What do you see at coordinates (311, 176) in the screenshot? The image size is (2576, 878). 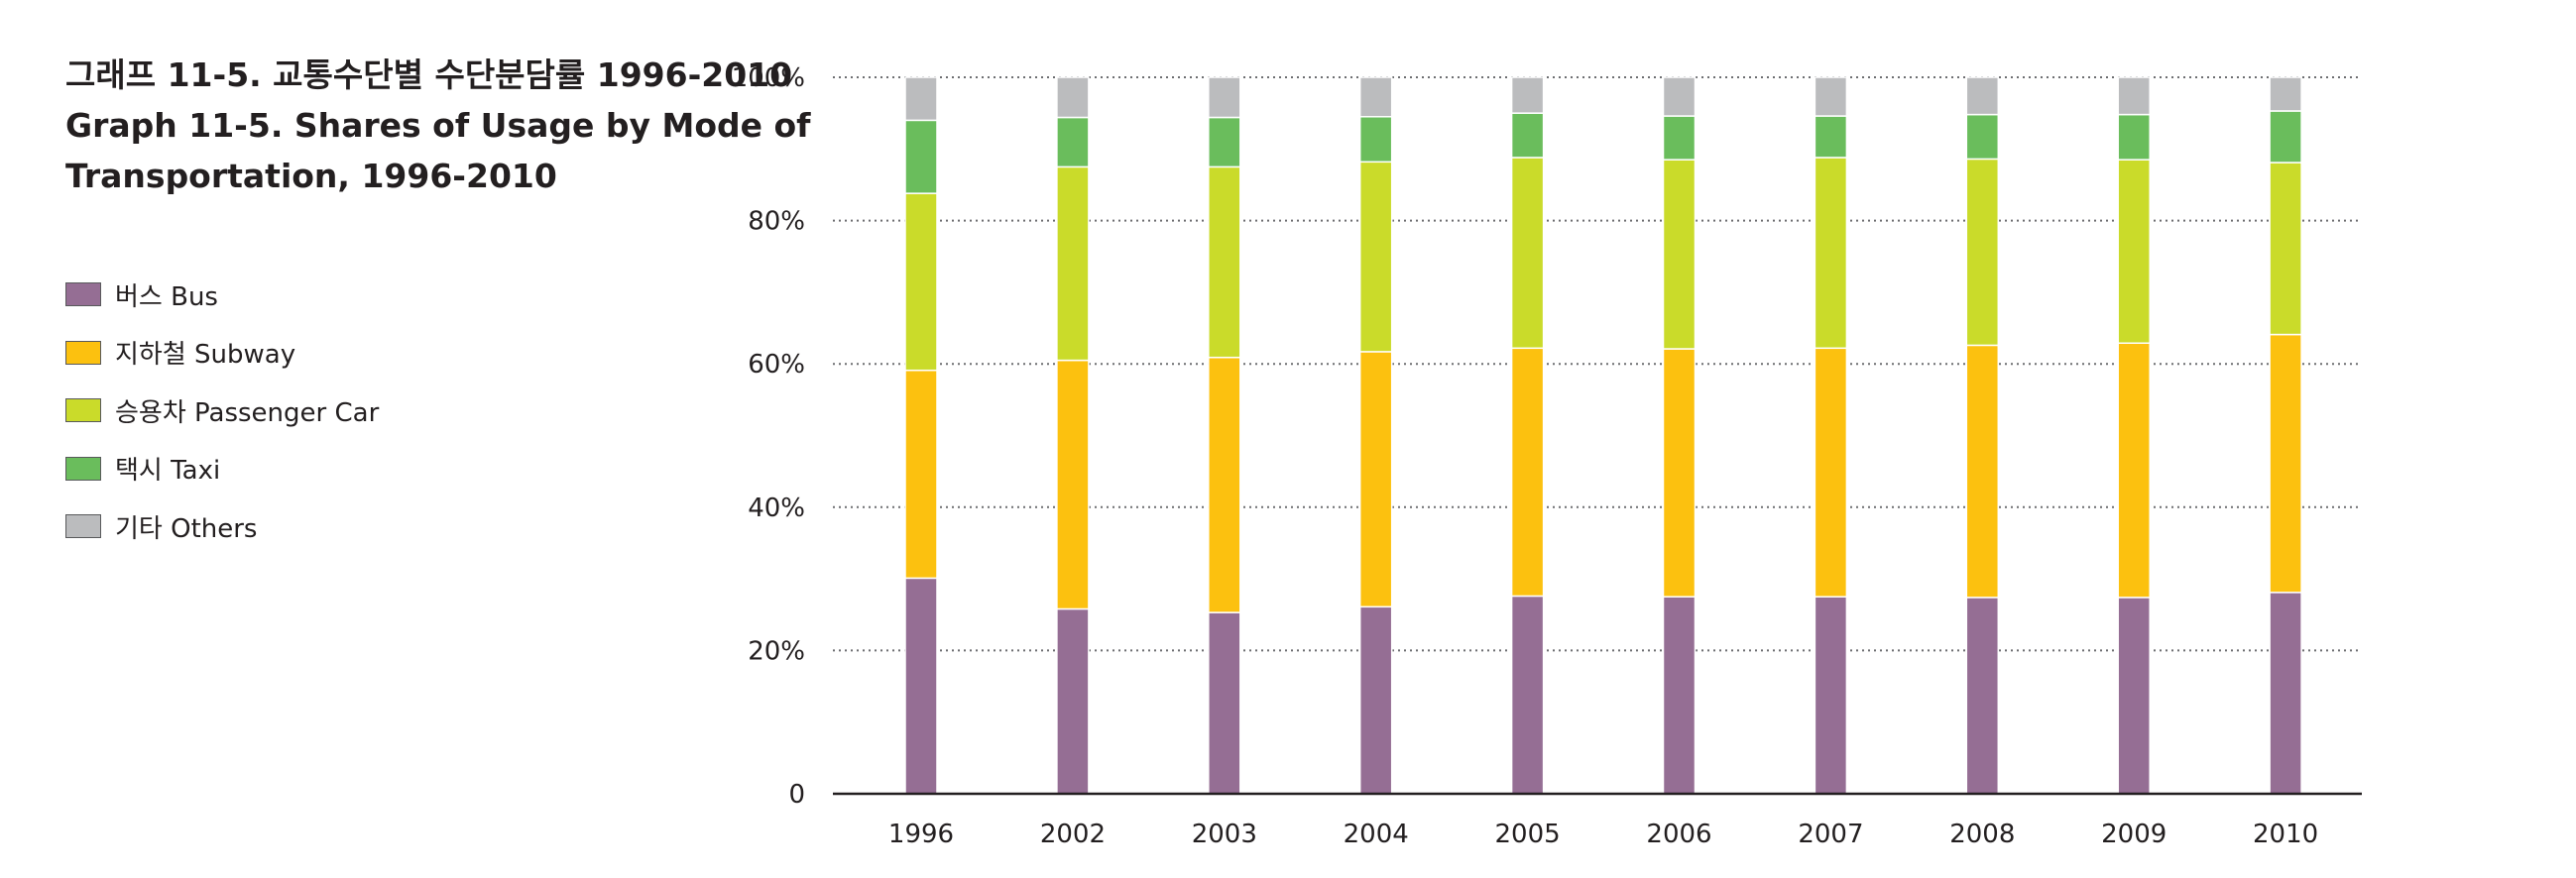 I see `title-english-line2: Transportation, 1996-2010` at bounding box center [311, 176].